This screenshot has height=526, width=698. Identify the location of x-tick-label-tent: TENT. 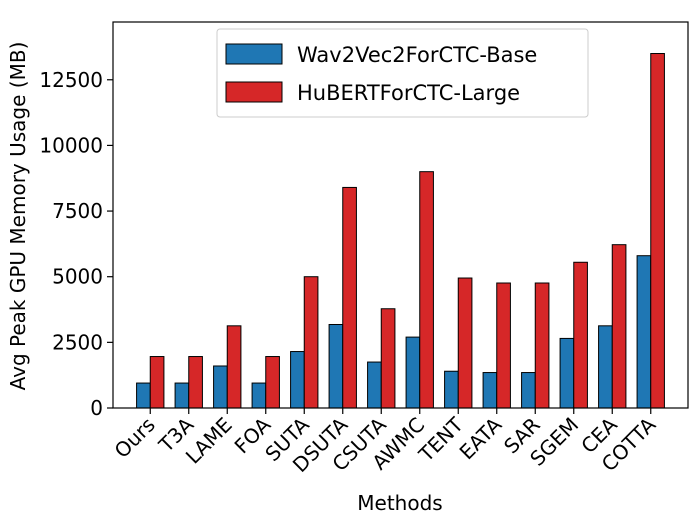
(440, 439).